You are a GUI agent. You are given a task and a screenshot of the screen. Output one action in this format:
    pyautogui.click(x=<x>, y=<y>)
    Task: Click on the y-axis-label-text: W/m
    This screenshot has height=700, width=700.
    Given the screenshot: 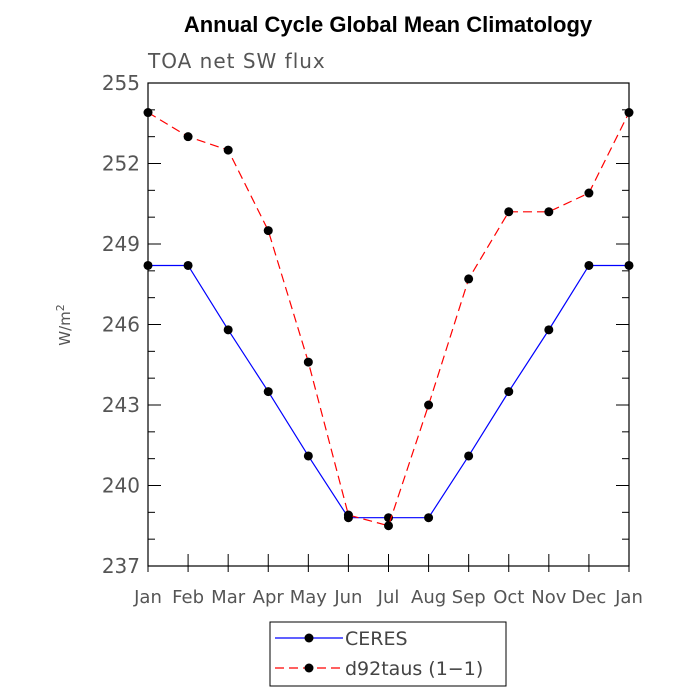 What is the action you would take?
    pyautogui.click(x=65, y=328)
    